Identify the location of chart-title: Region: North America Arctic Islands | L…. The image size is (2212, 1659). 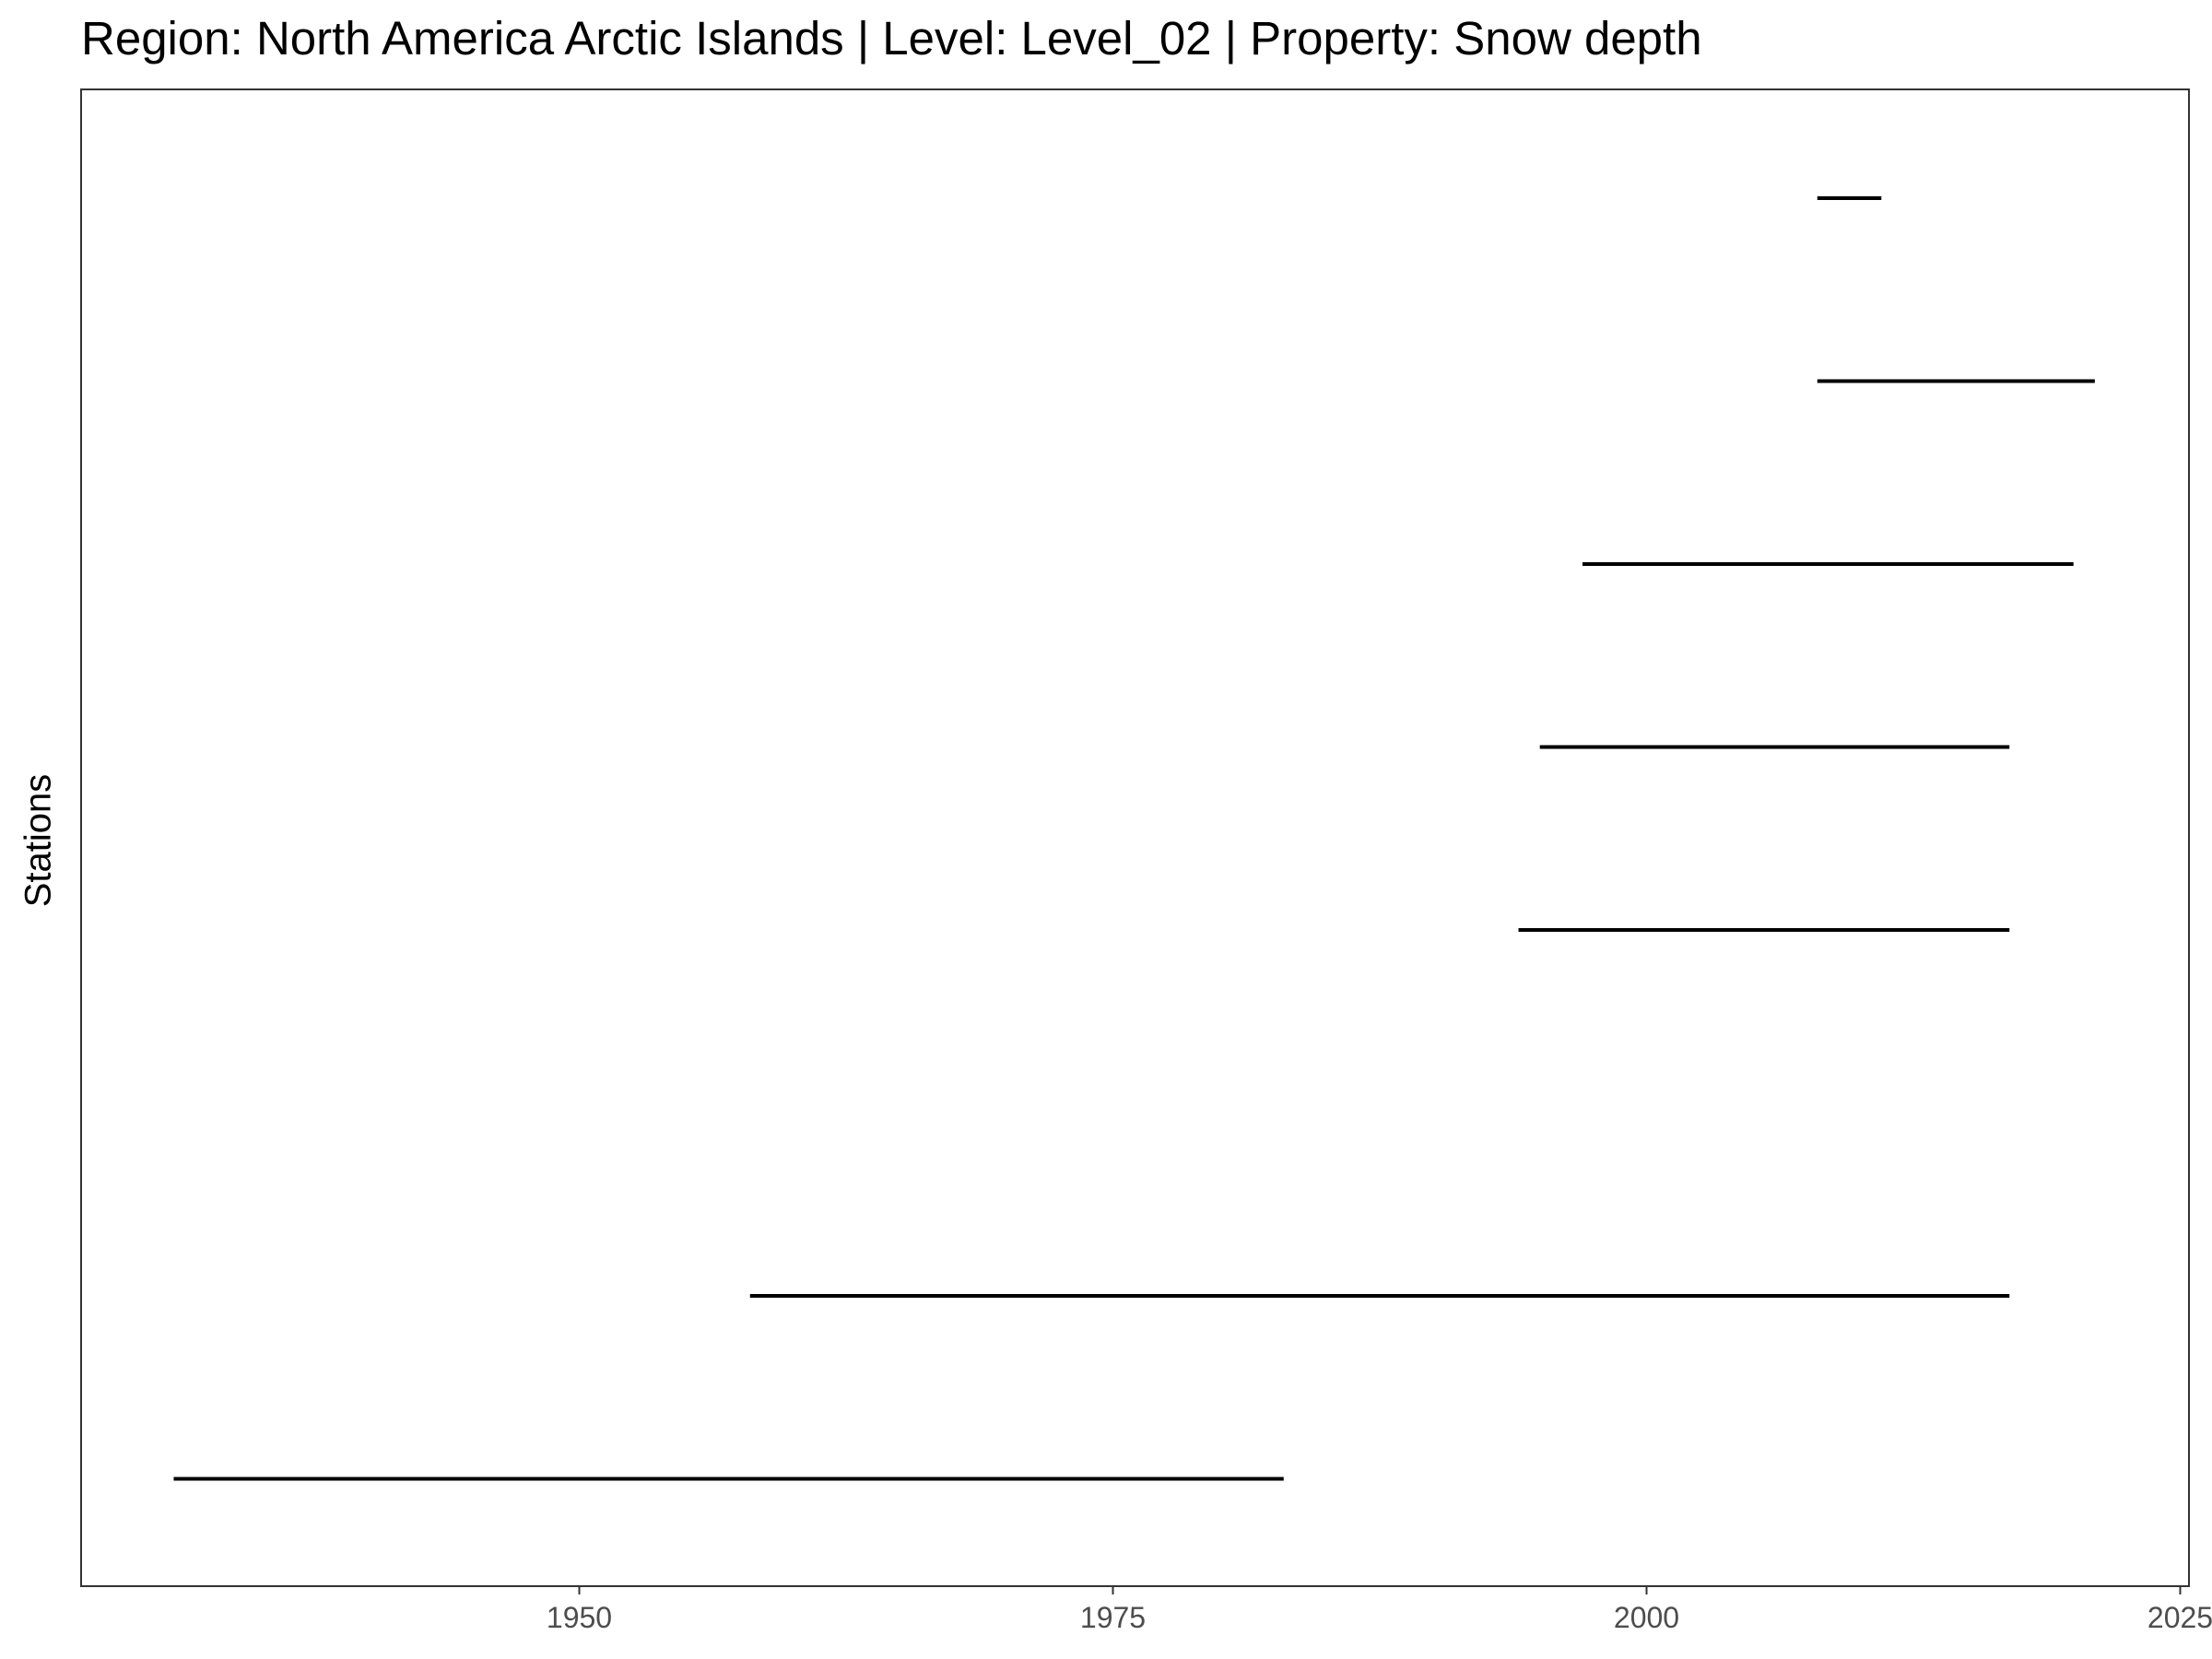
(891, 38).